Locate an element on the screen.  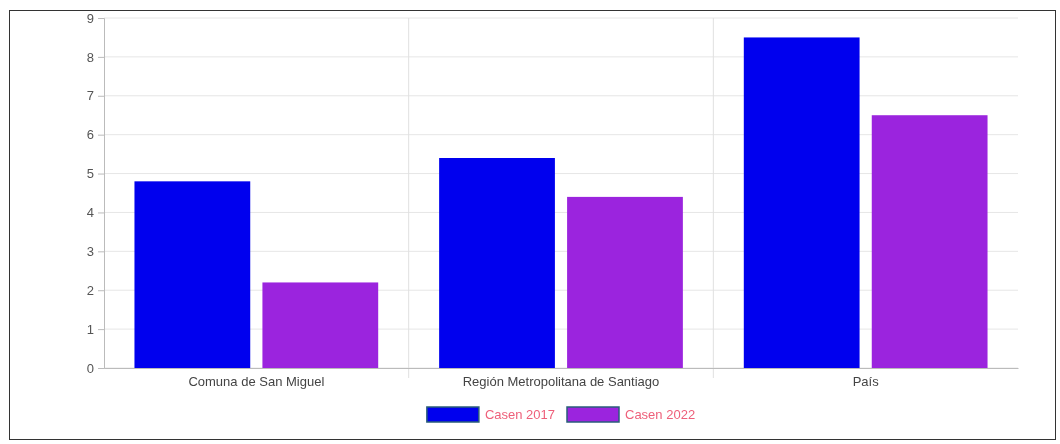
legend-label: Casen 2022 is located at coordinates (660, 414).